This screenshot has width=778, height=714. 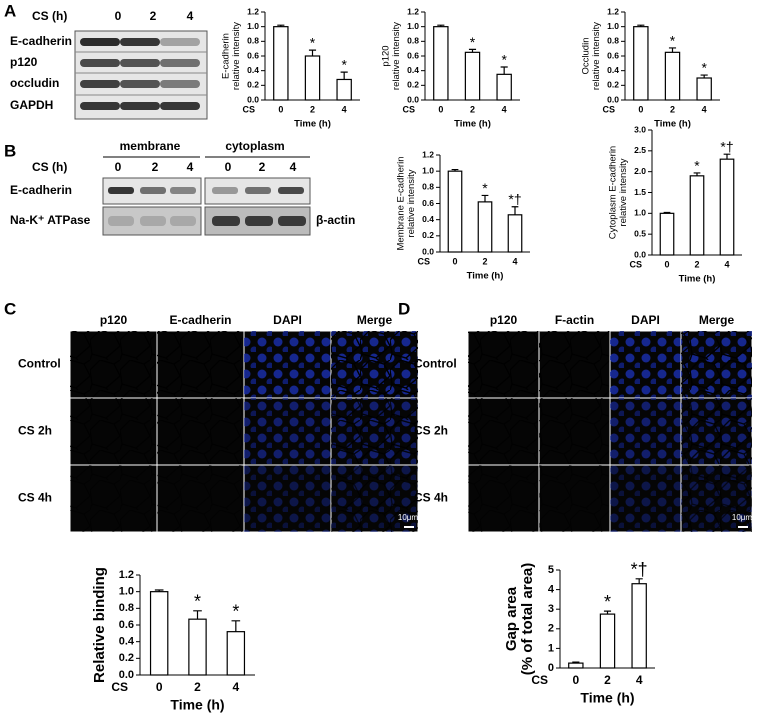 What do you see at coordinates (39, 364) in the screenshot?
I see `row-label: Control` at bounding box center [39, 364].